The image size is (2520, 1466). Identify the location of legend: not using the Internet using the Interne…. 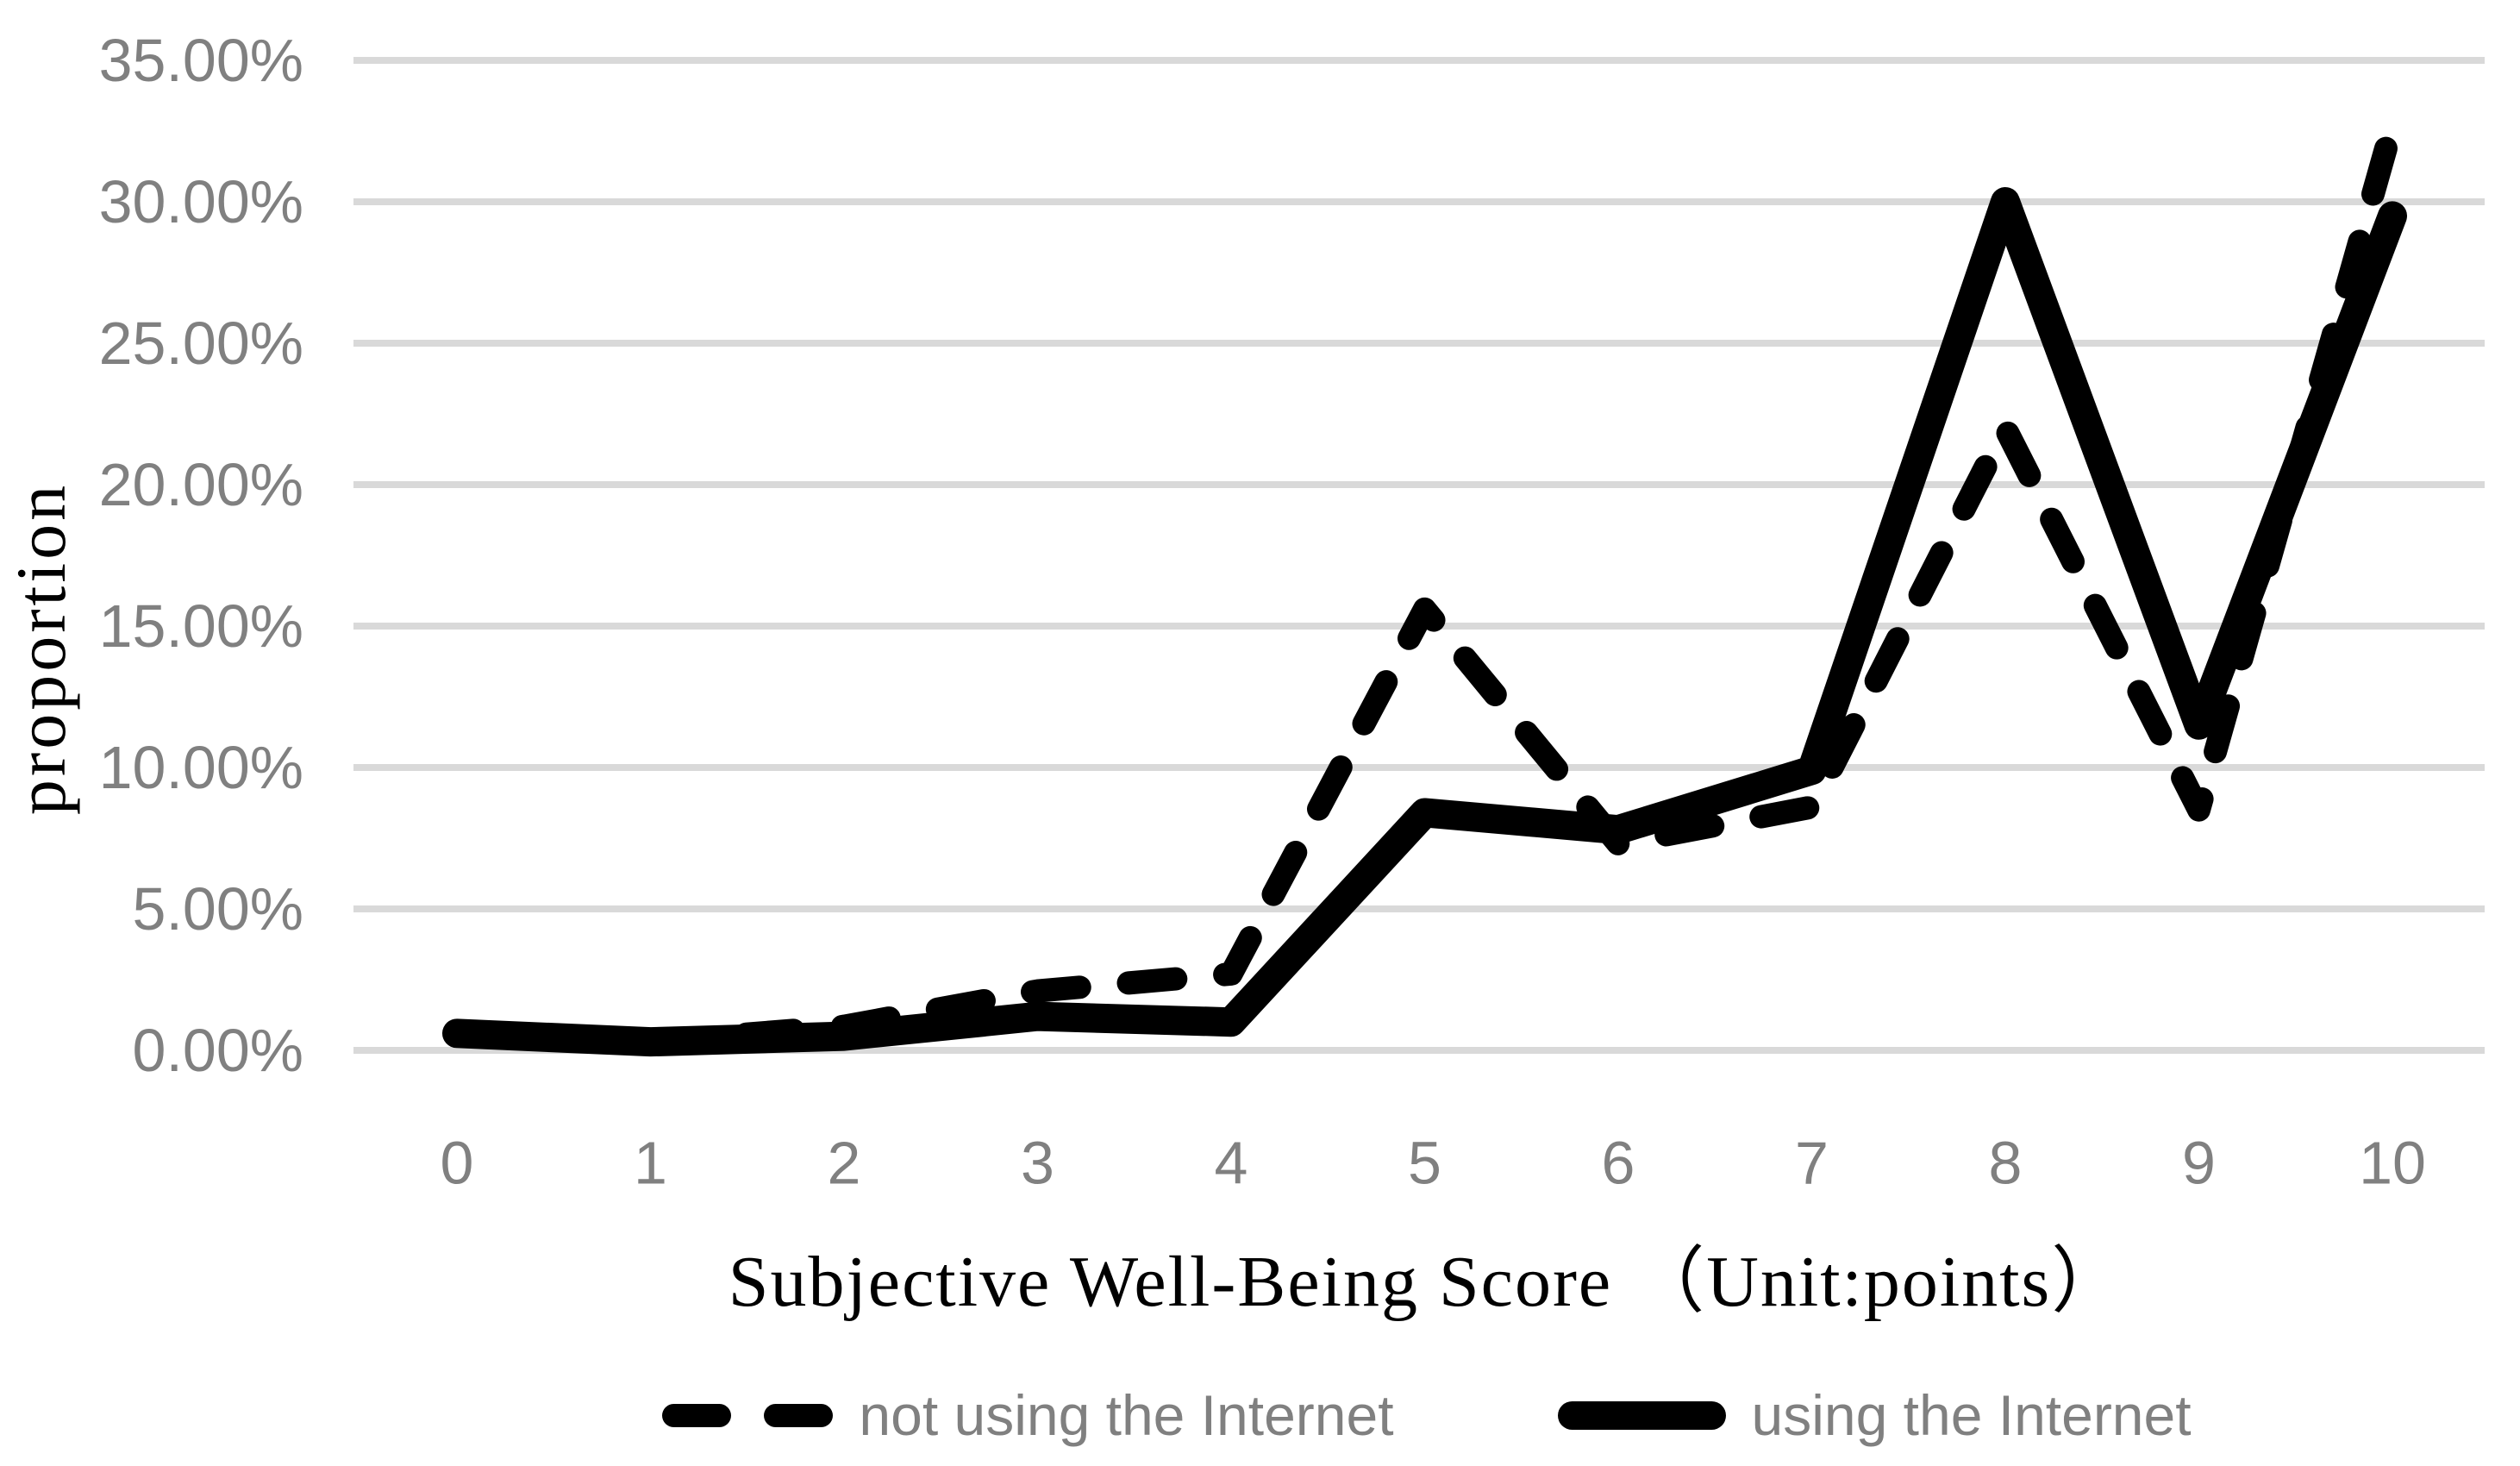
(1427, 1415).